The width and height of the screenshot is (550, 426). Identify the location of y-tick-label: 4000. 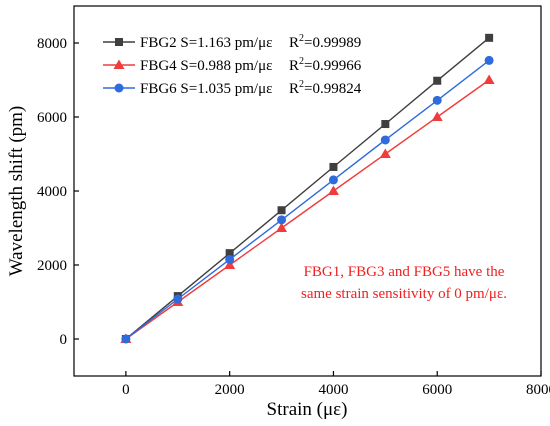
(52, 192).